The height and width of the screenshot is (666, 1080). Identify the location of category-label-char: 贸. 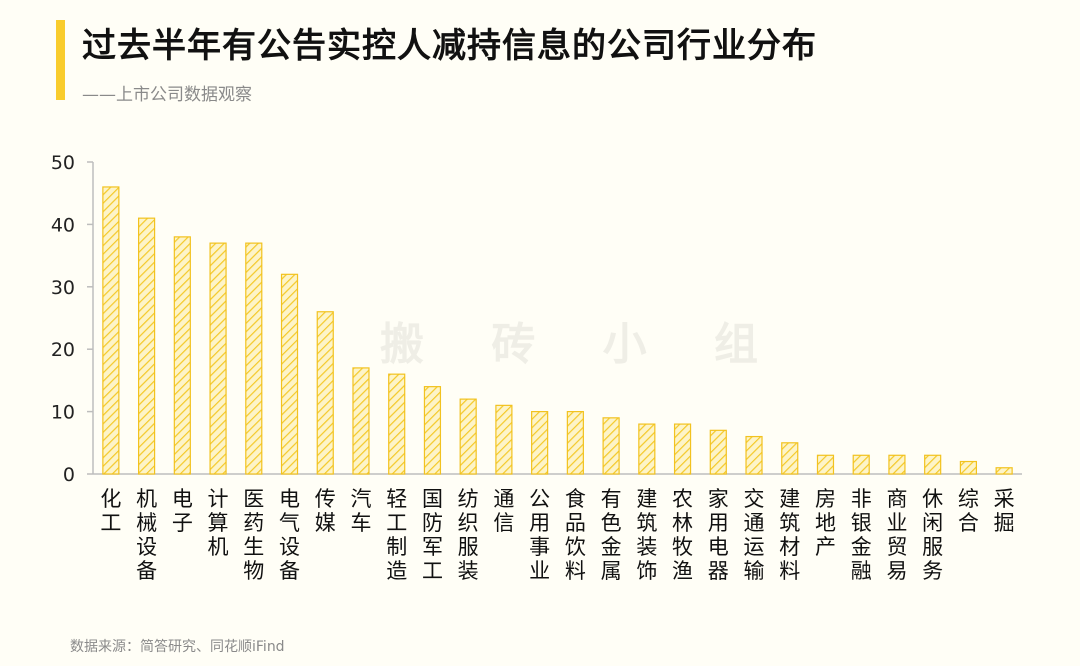
(896, 547).